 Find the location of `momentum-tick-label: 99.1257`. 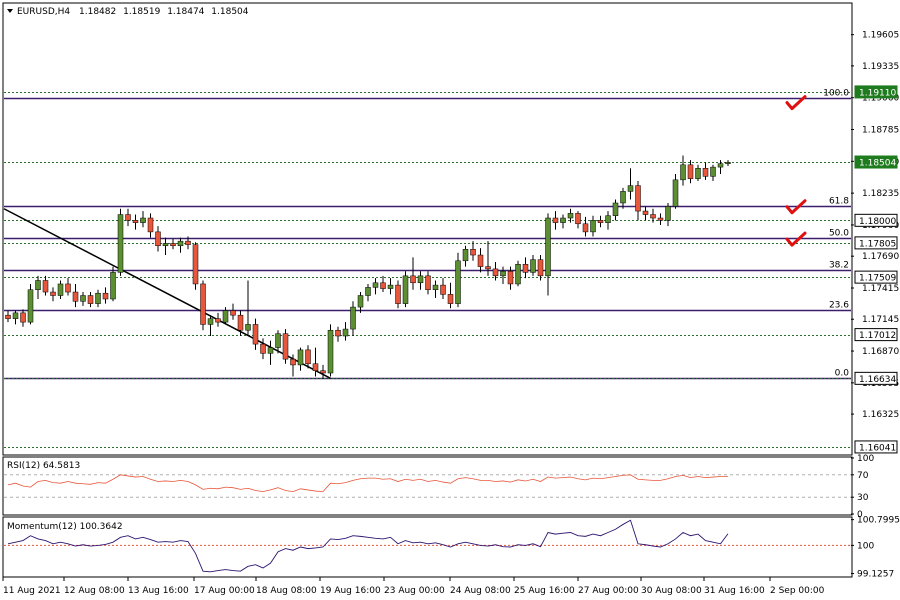

momentum-tick-label: 99.1257 is located at coordinates (875, 575).